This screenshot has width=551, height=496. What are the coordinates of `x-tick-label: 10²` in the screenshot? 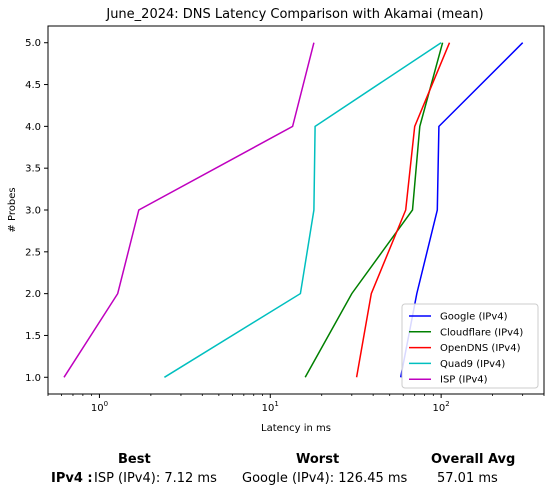 It's located at (441, 407).